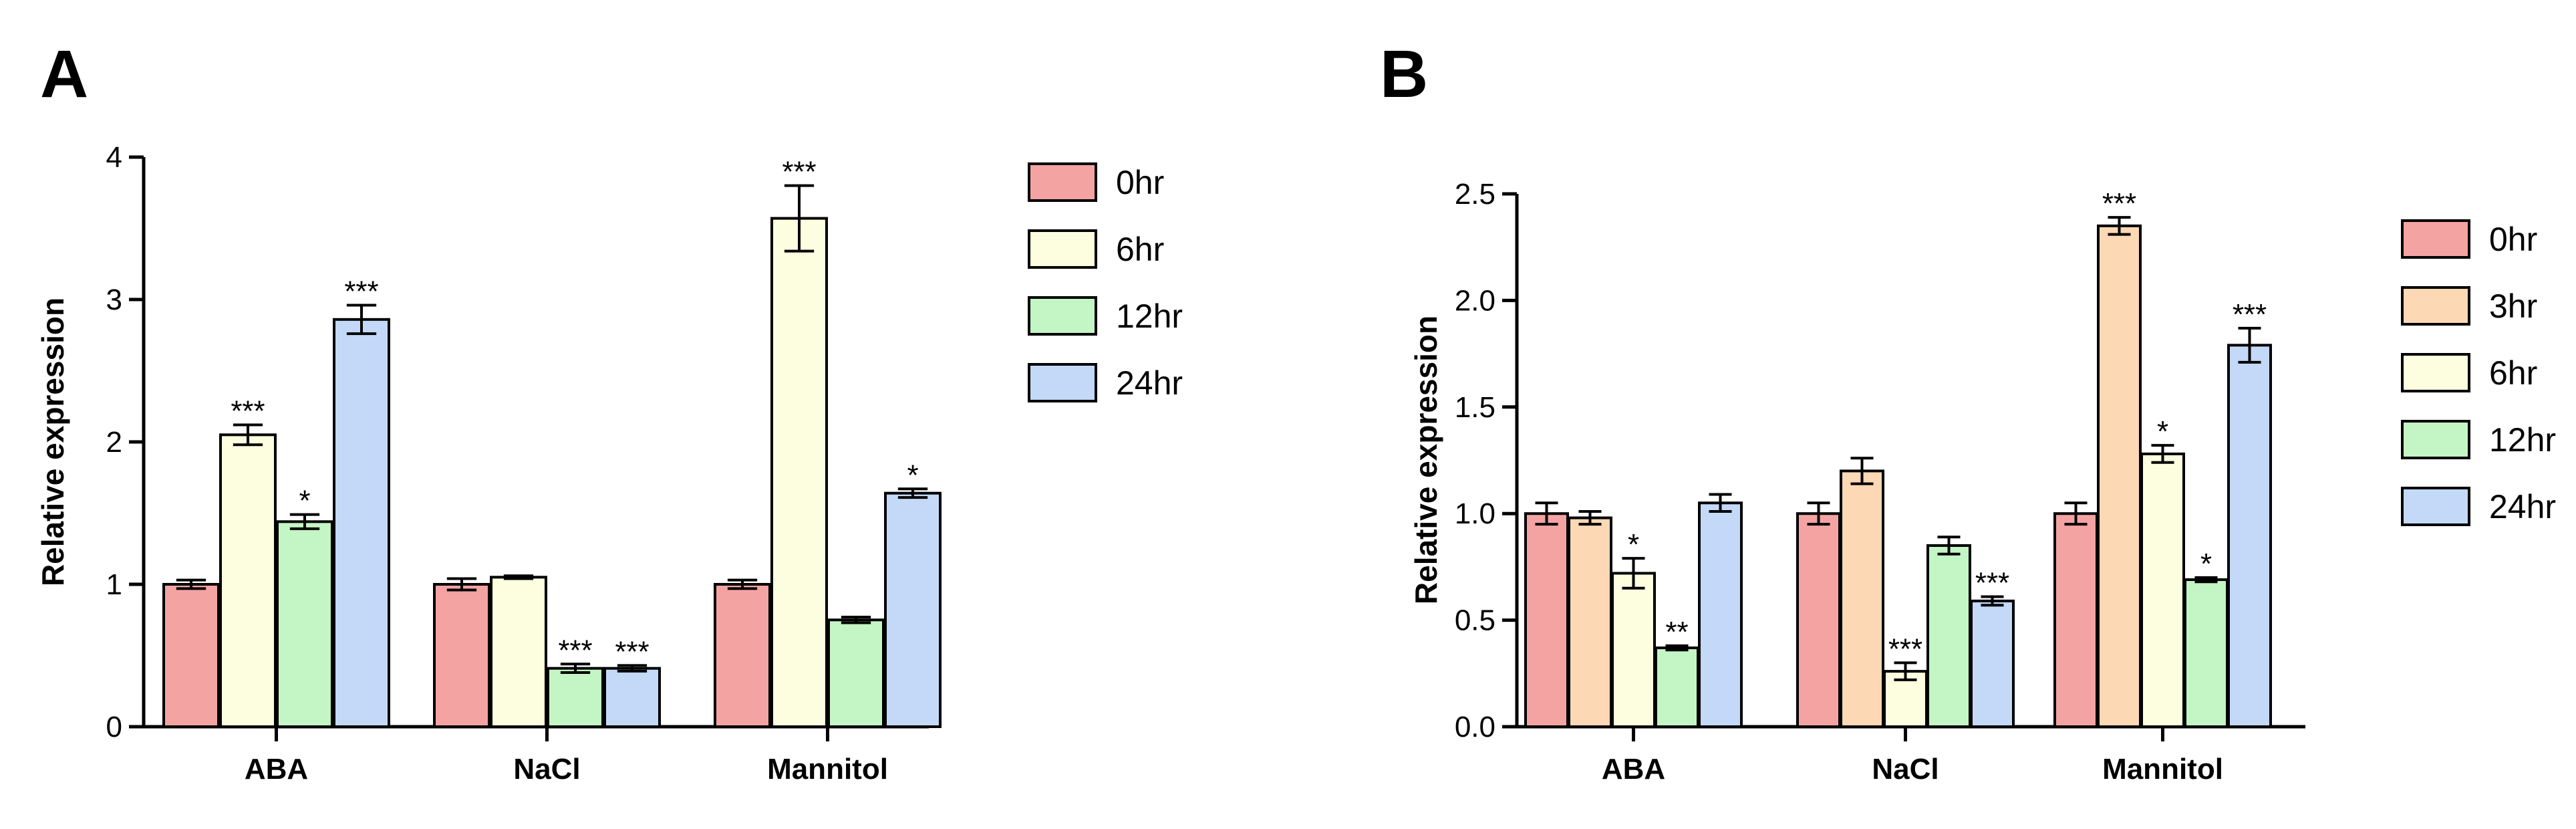  Describe the element at coordinates (1475, 513) in the screenshot. I see `y-tick-label: 1.0` at that location.